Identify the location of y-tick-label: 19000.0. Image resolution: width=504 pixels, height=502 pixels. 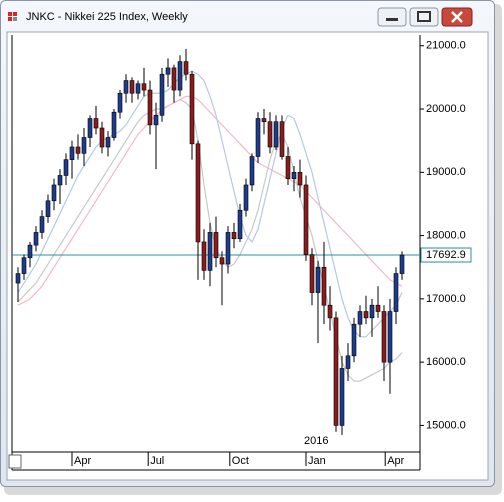
(446, 172).